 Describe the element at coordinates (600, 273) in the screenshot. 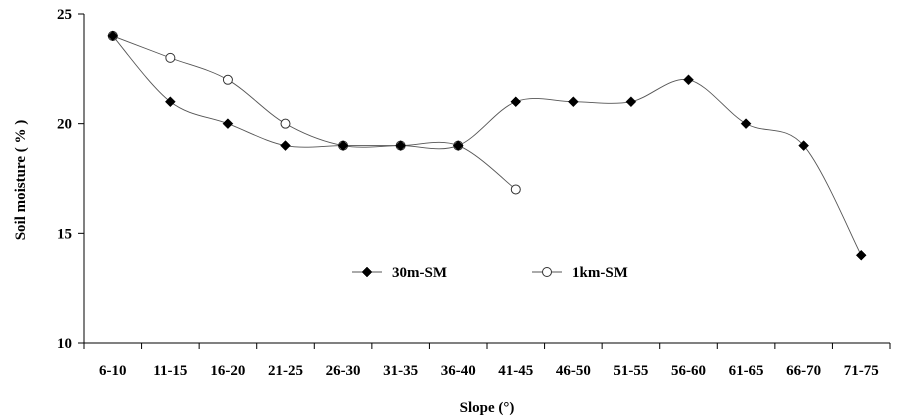

I see `legend-label: 1km-SM` at that location.